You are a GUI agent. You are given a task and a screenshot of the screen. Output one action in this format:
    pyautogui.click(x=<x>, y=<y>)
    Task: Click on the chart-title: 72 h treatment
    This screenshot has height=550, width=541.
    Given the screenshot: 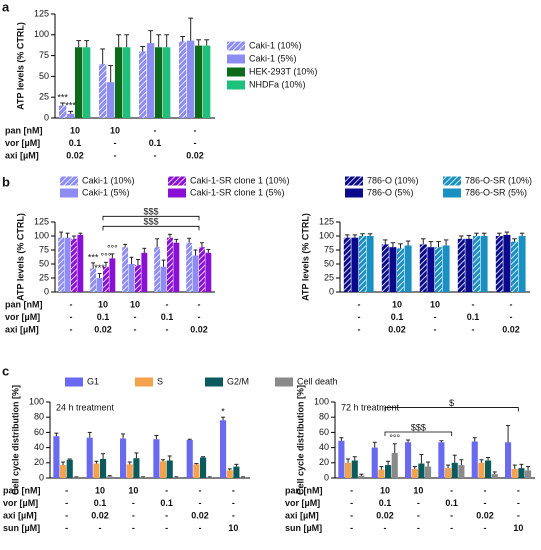 What is the action you would take?
    pyautogui.click(x=370, y=407)
    